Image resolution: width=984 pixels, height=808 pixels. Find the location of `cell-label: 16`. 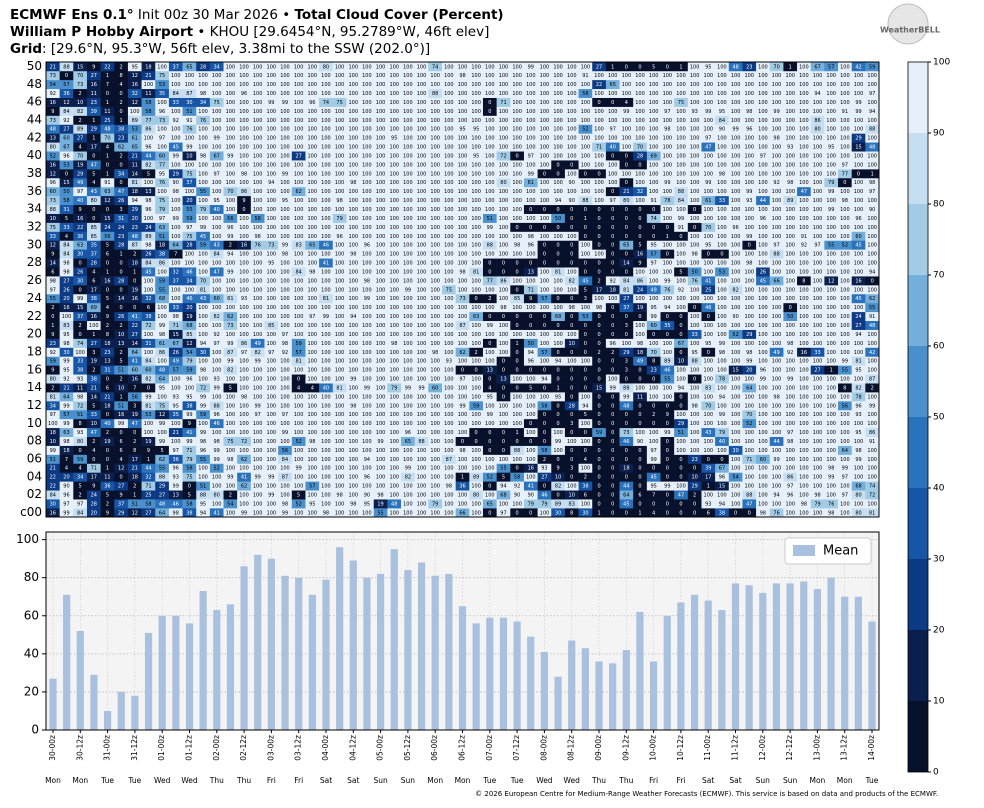

cell-label: 16 is located at coordinates (135, 299).